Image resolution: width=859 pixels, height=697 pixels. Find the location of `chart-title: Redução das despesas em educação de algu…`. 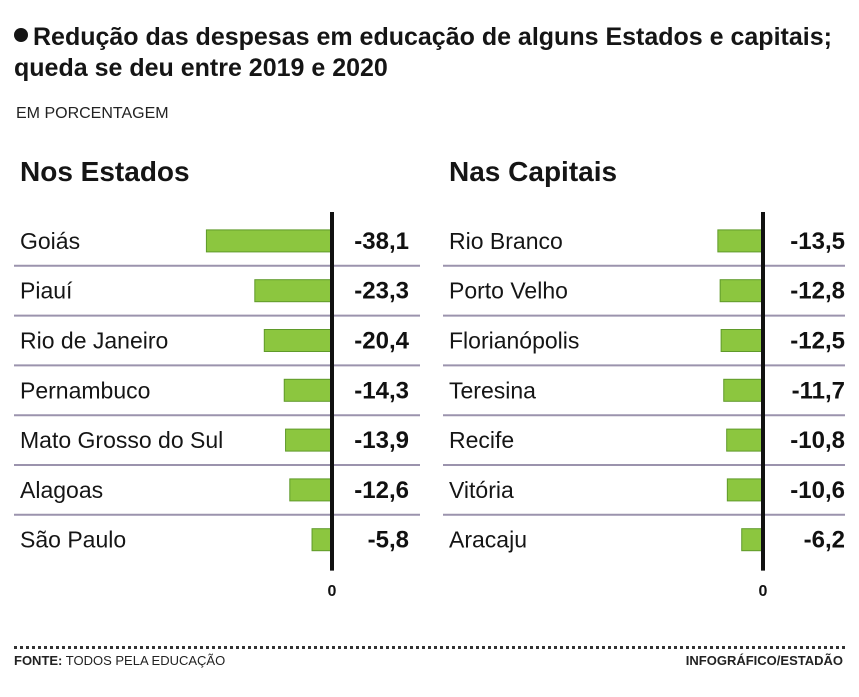

chart-title: Redução das despesas em educação de algu… is located at coordinates (424, 53).